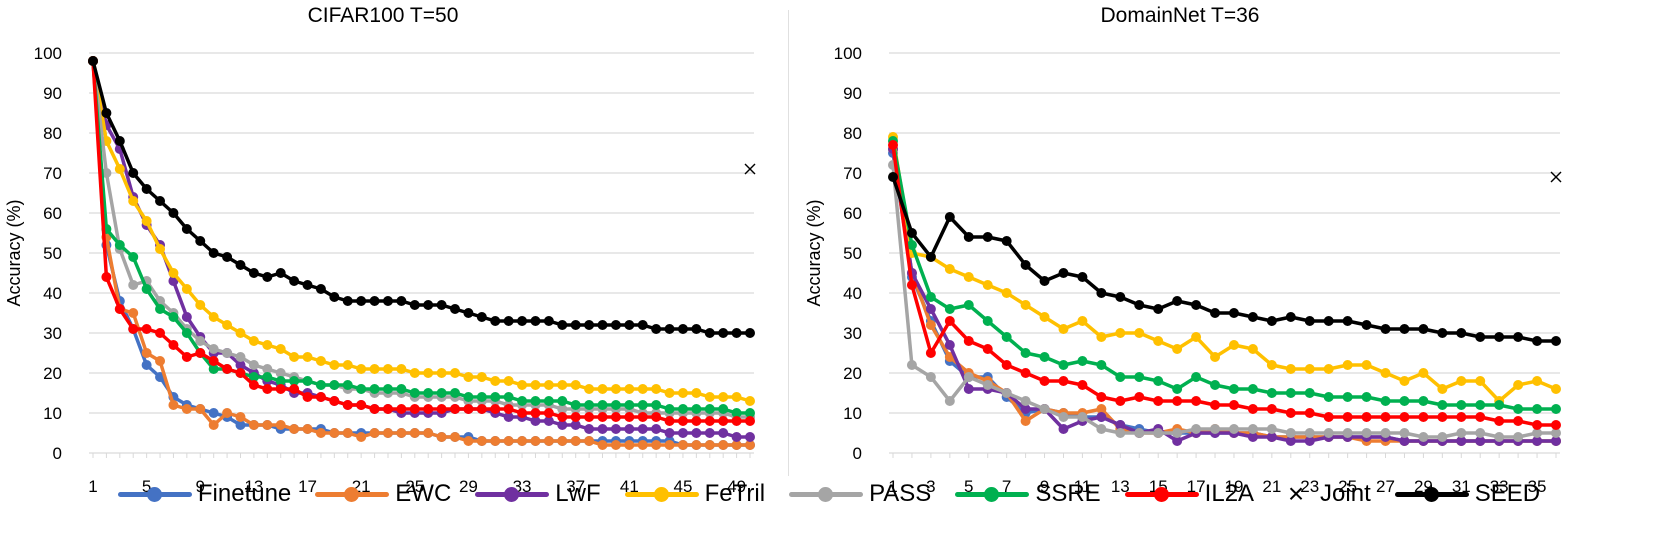  What do you see at coordinates (146, 486) in the screenshot?
I see `x-tick-label: 5` at bounding box center [146, 486].